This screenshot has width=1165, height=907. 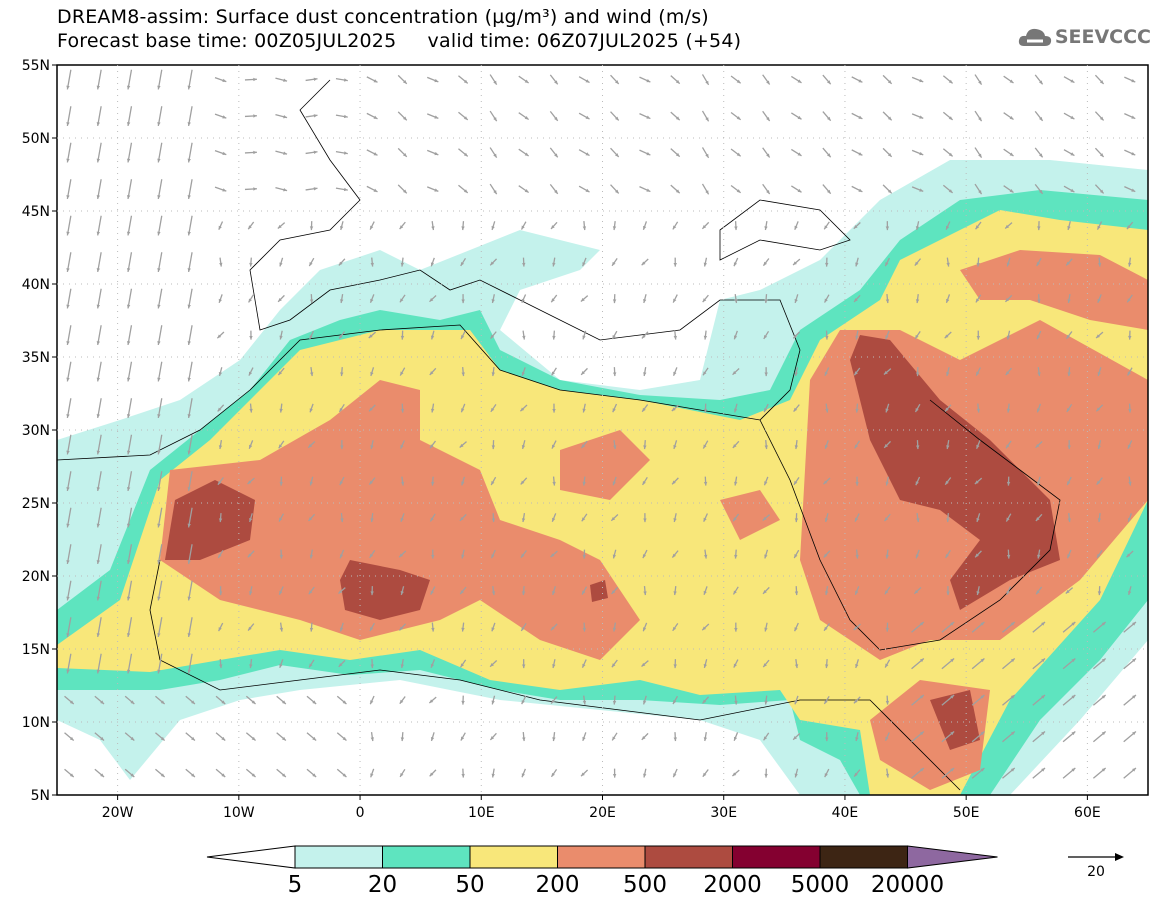 I want to click on seevccc-logo: SEEVCCC, so click(x=1084, y=37).